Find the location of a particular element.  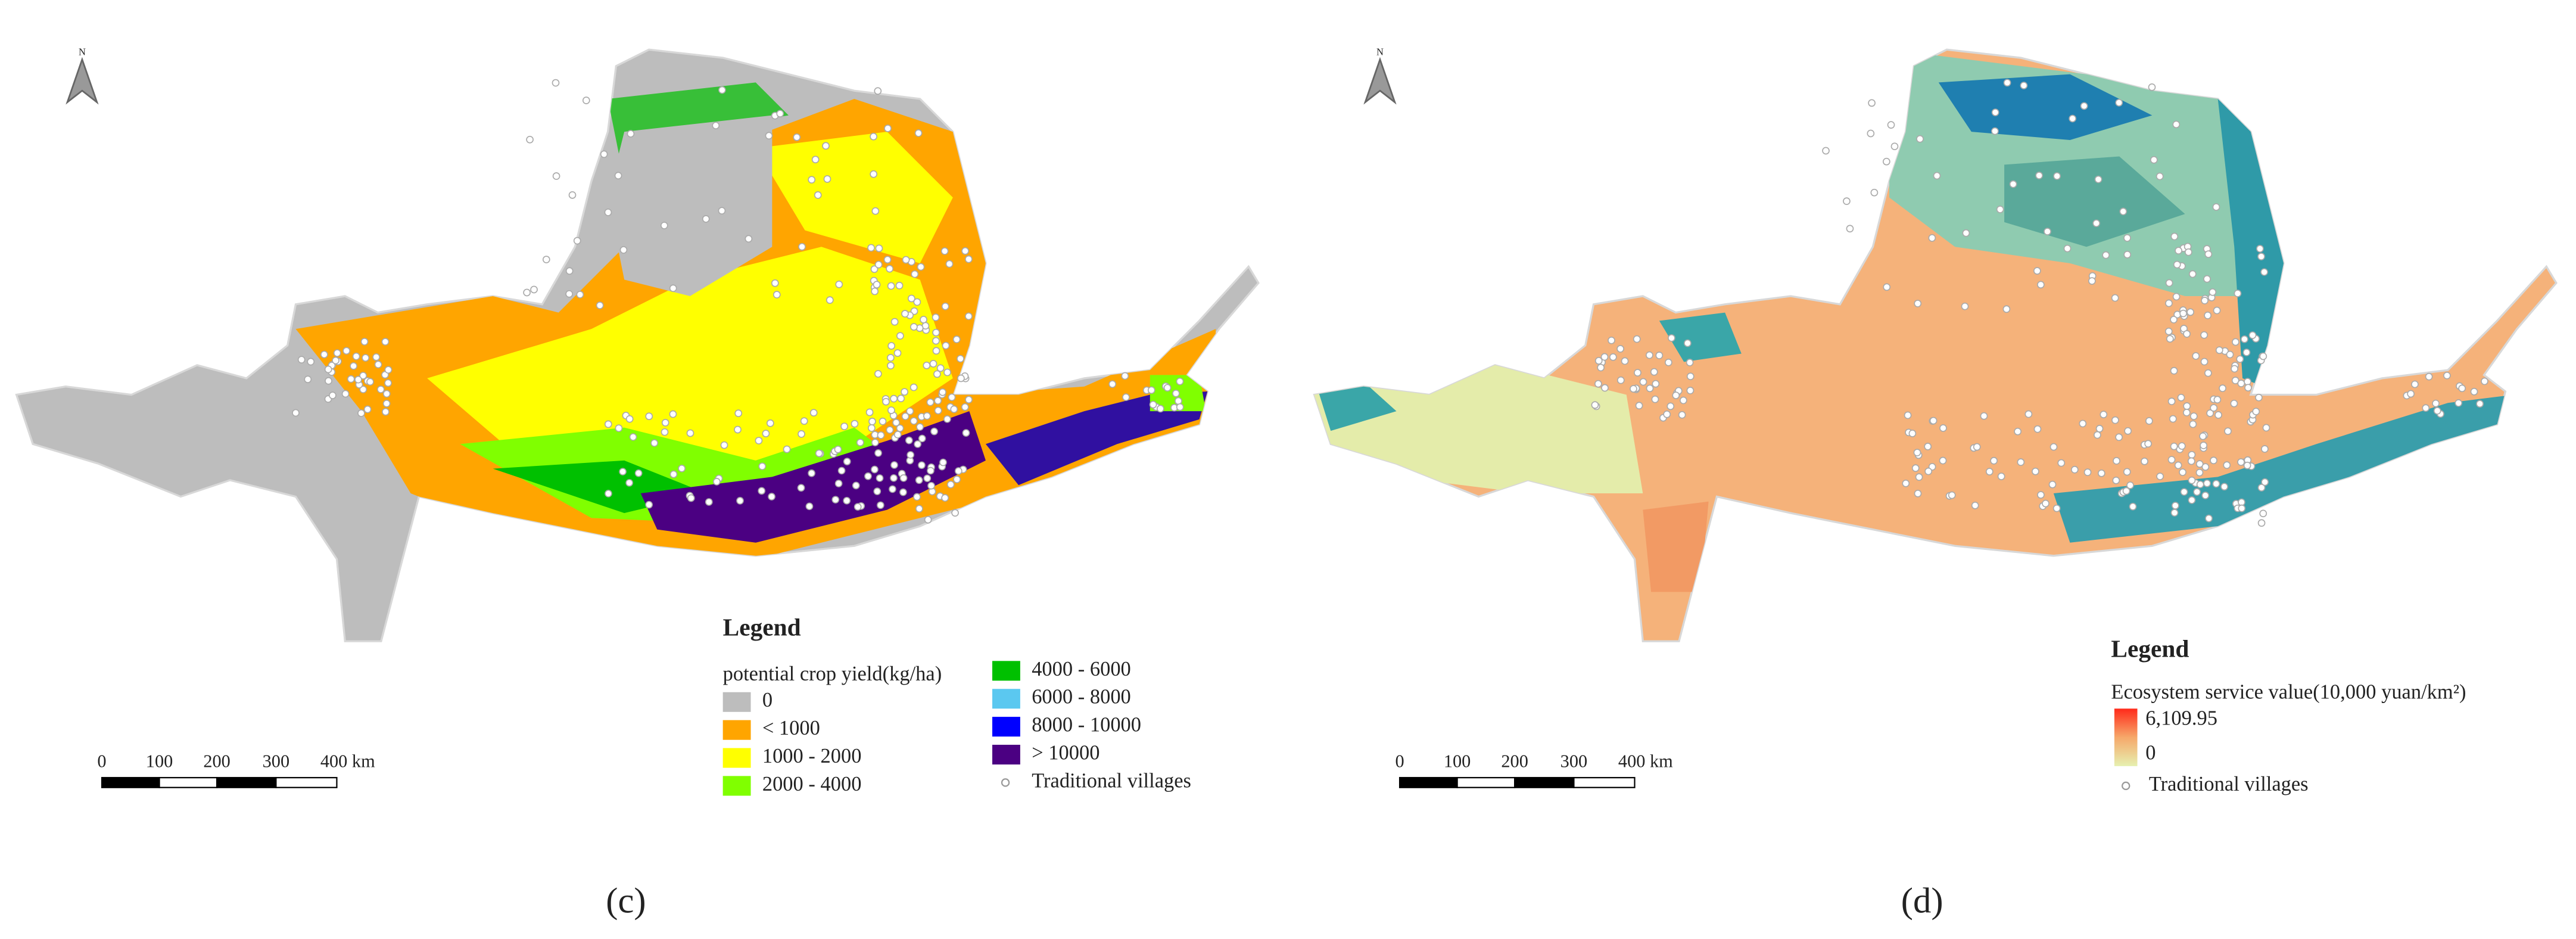

legend-gradient is located at coordinates (2126, 737).